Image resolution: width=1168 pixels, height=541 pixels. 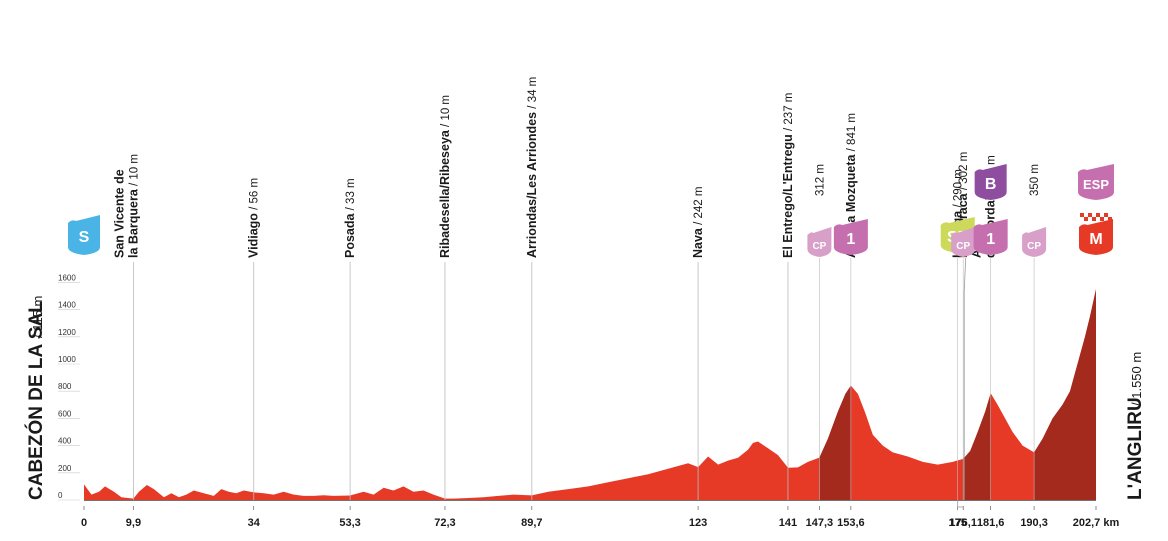 I want to click on x-tick-label: 123, so click(x=698, y=523).